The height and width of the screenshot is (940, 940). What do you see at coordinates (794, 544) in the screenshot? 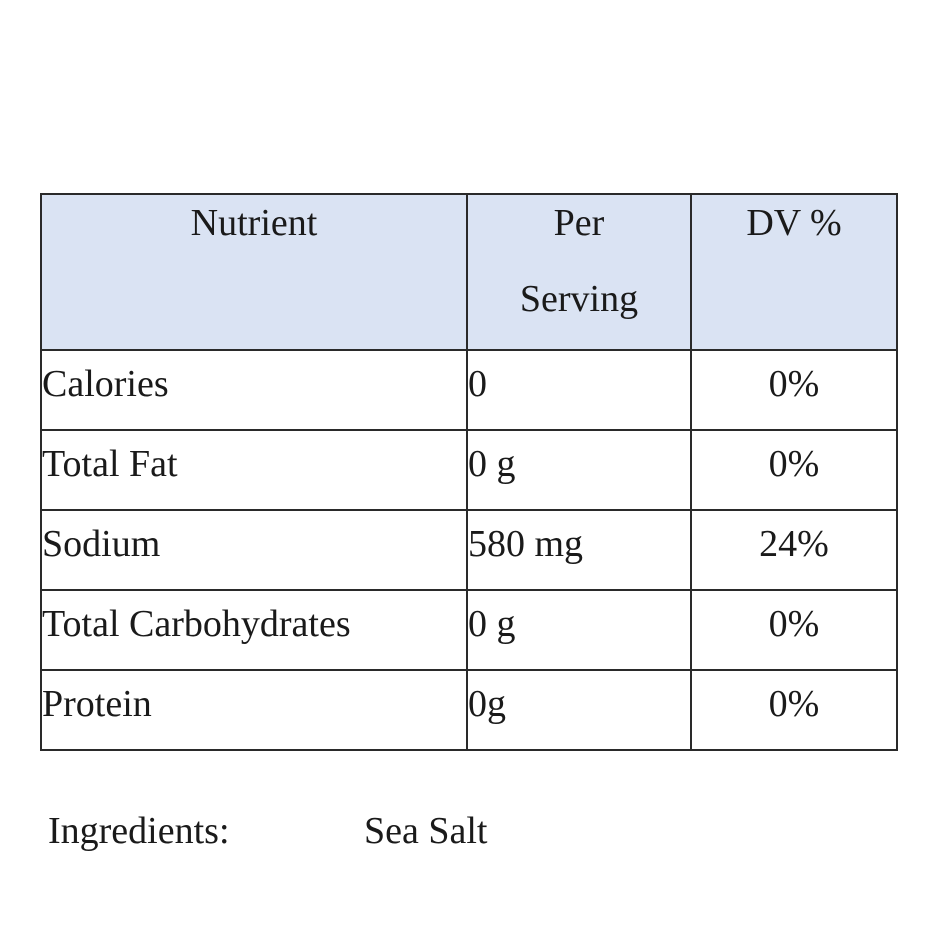
I see `dv-value: 24%` at bounding box center [794, 544].